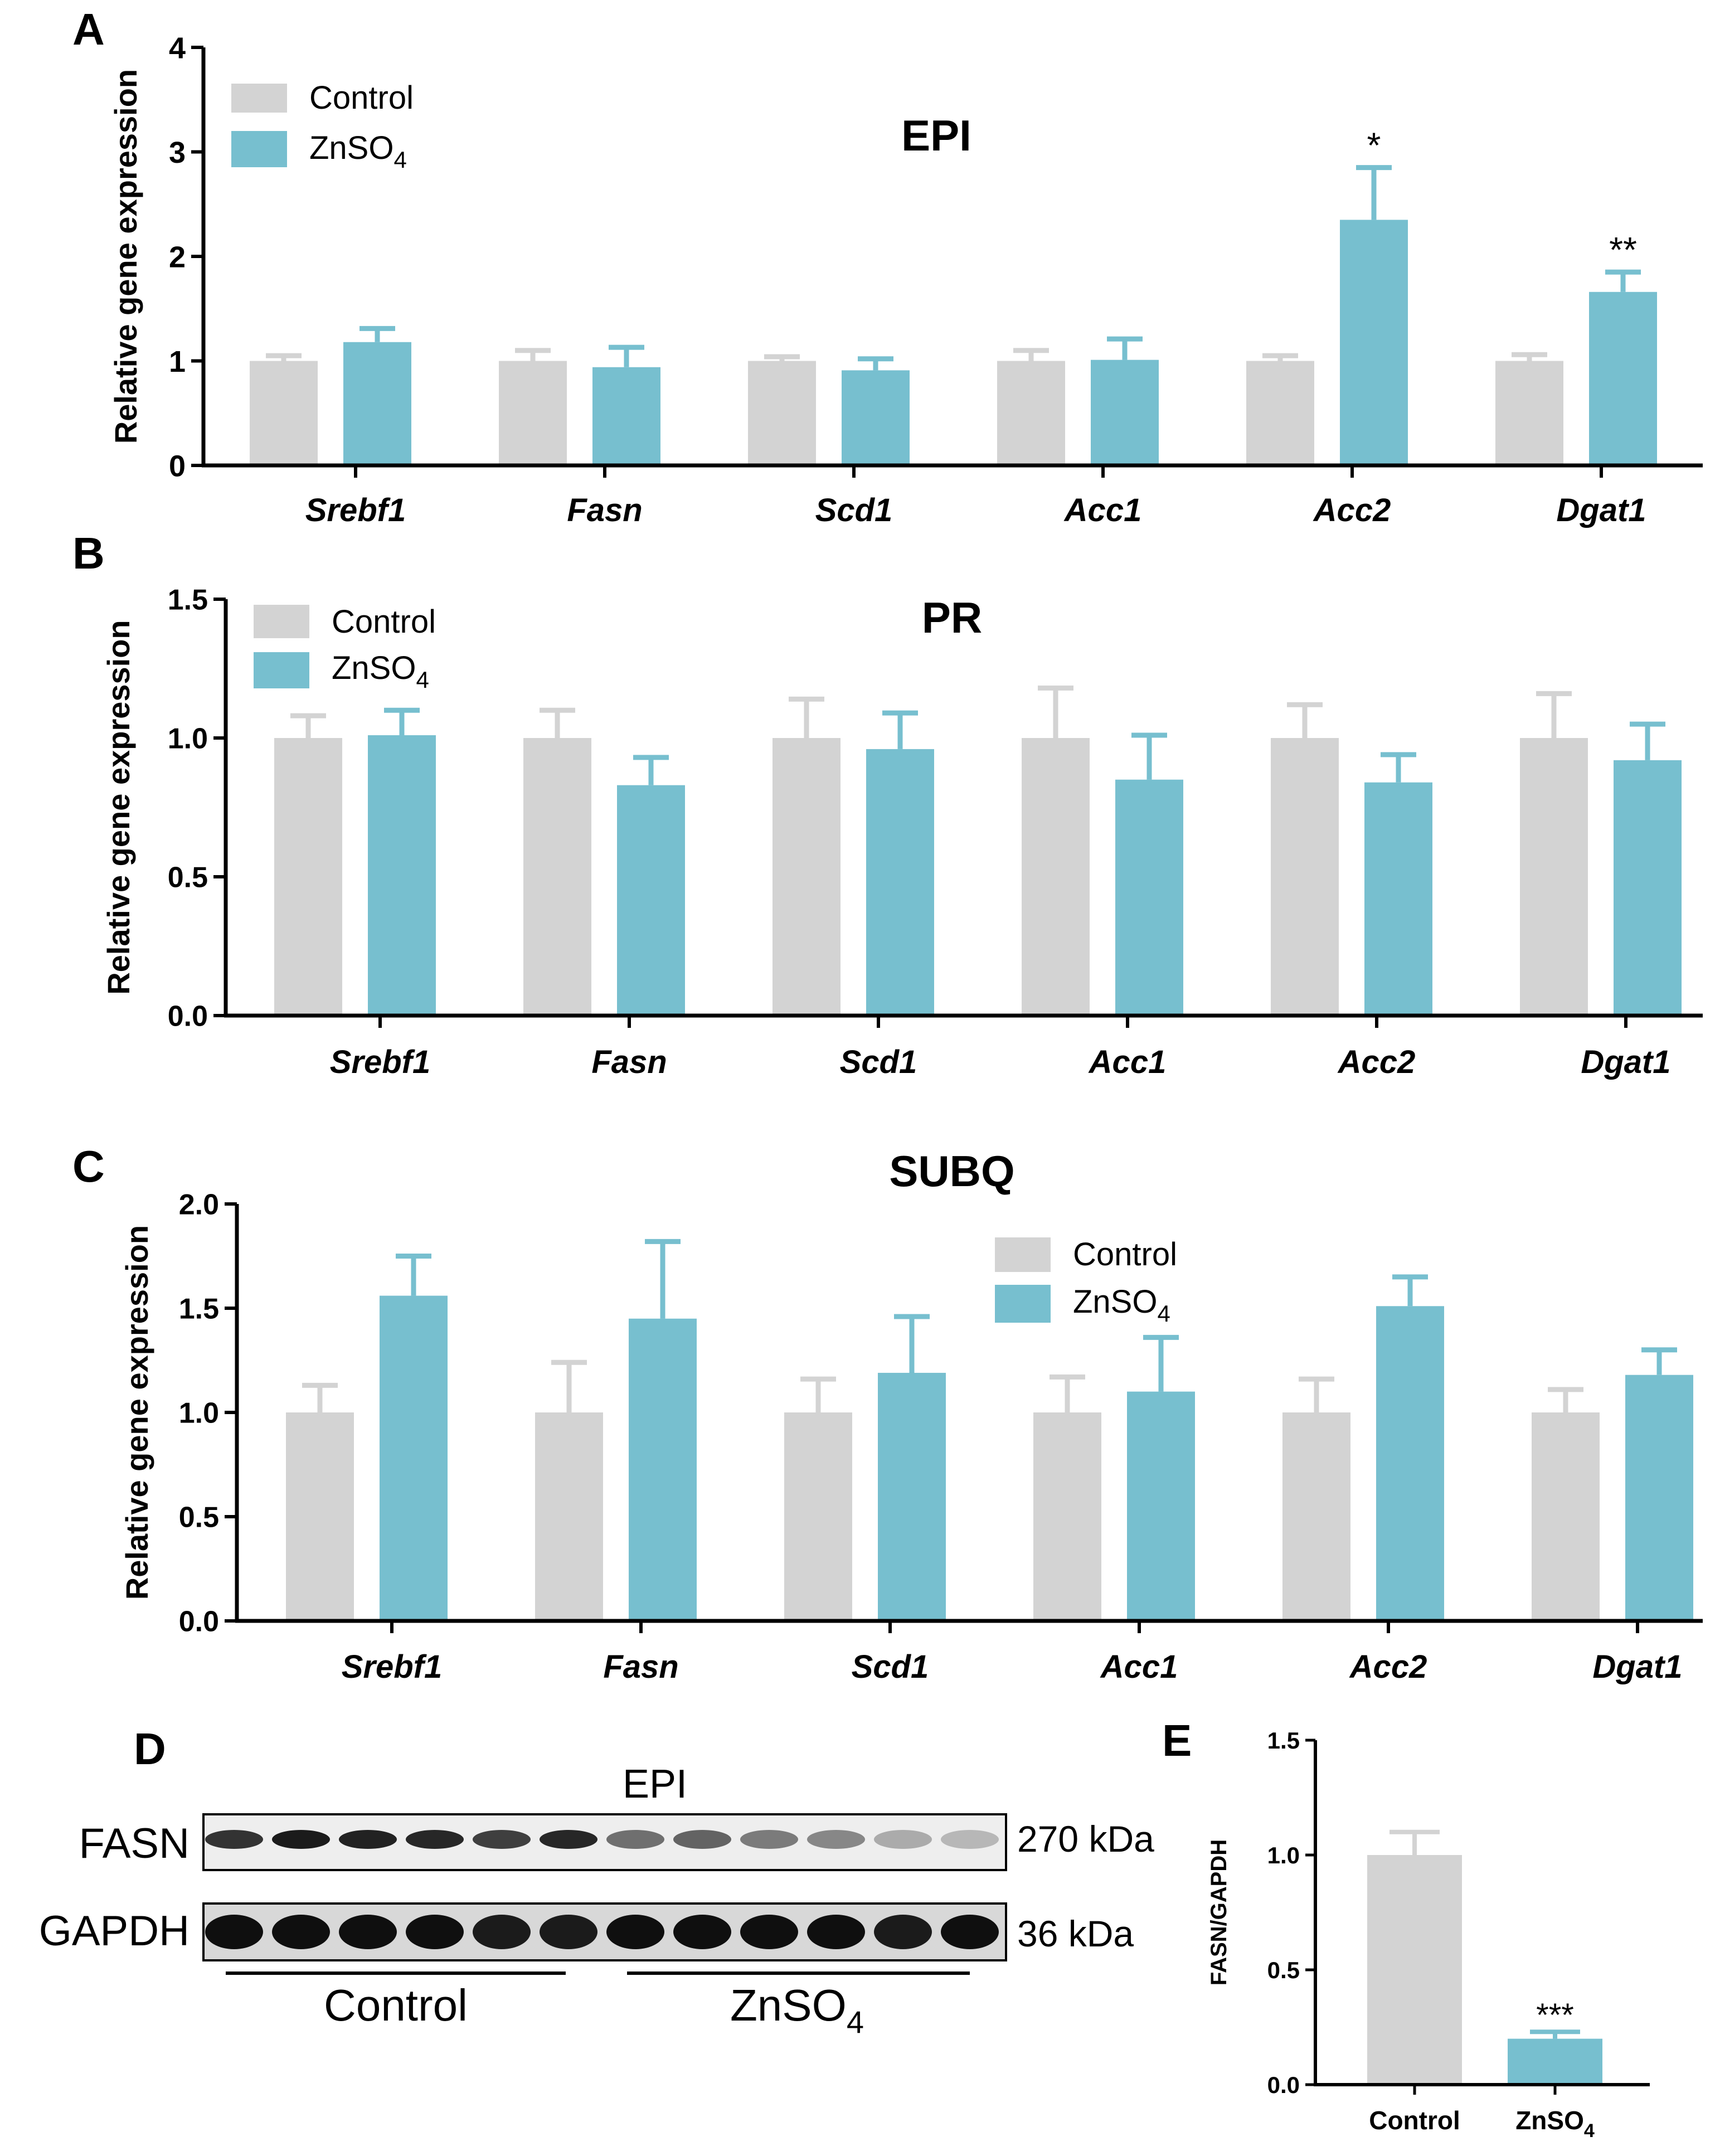  I want to click on blot-band-label-gapdh: GAPDH, so click(115, 1931).